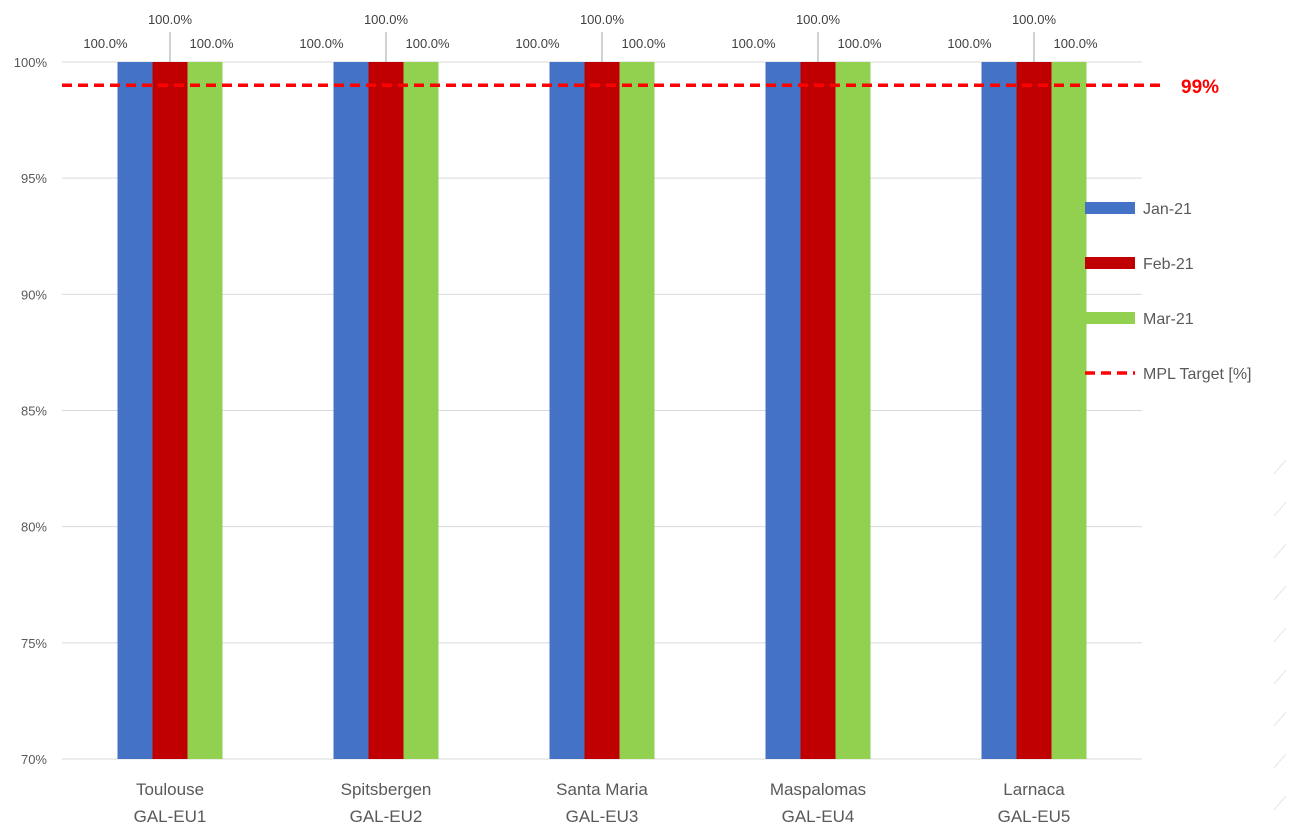  I want to click on x-category-sublabel: GAL-EU4, so click(818, 816).